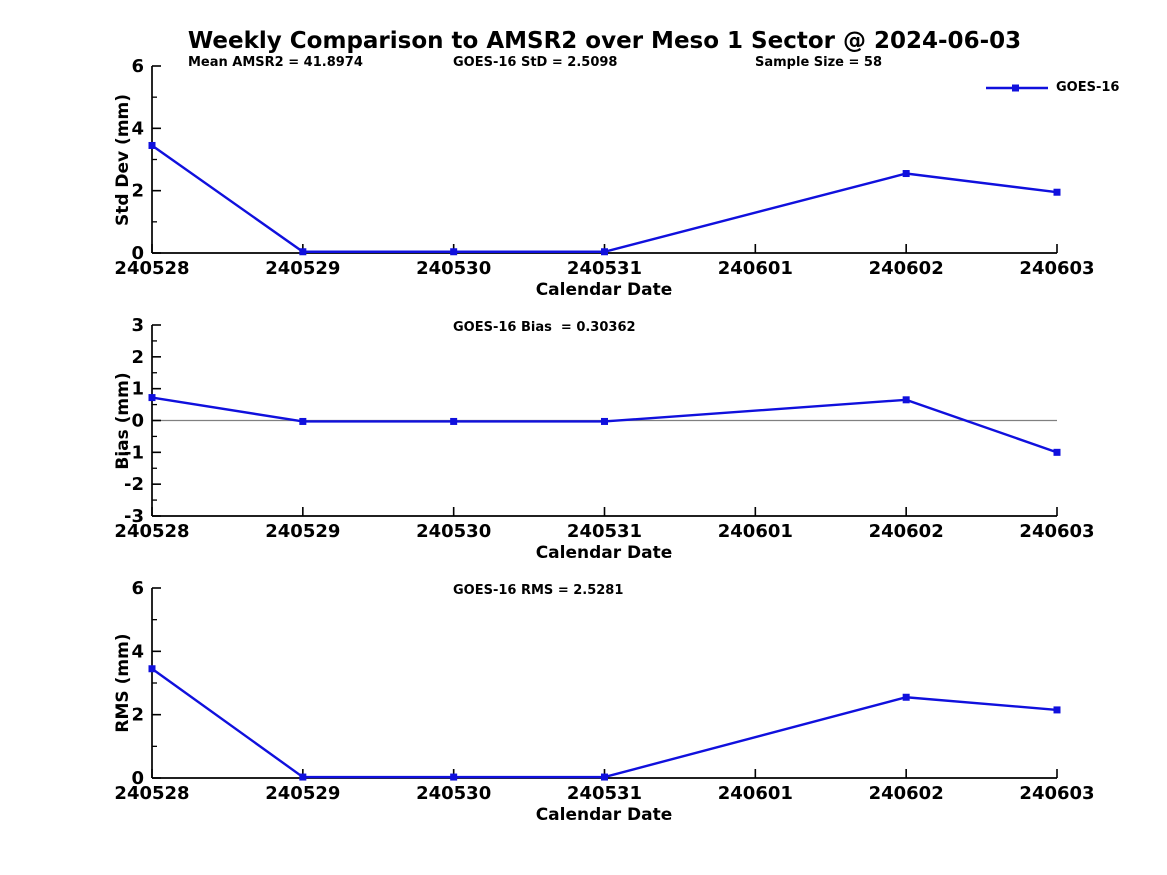 The height and width of the screenshot is (875, 1167). I want to click on legend: GOES-16, so click(1052, 87).